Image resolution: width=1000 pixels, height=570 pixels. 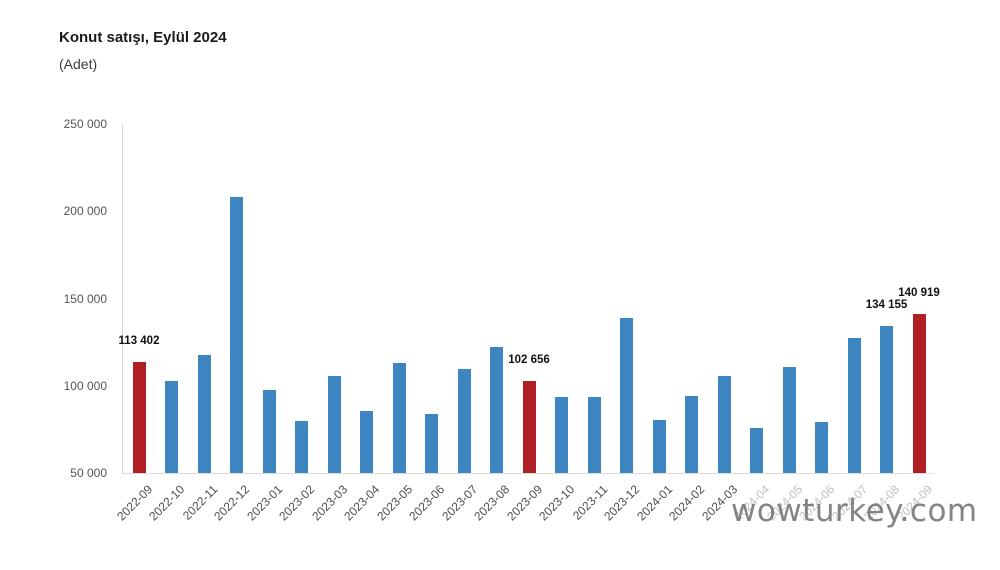 I want to click on x-axis-tick-label: 2023-06, so click(x=427, y=503).